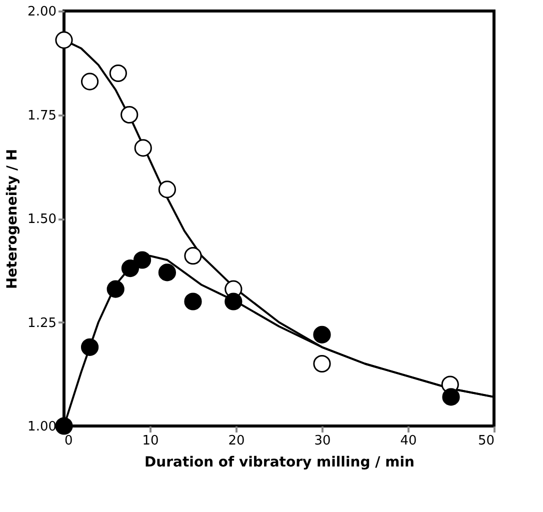 This screenshot has width=543, height=512. Describe the element at coordinates (68, 441) in the screenshot. I see `x-tick-label: 0` at that location.